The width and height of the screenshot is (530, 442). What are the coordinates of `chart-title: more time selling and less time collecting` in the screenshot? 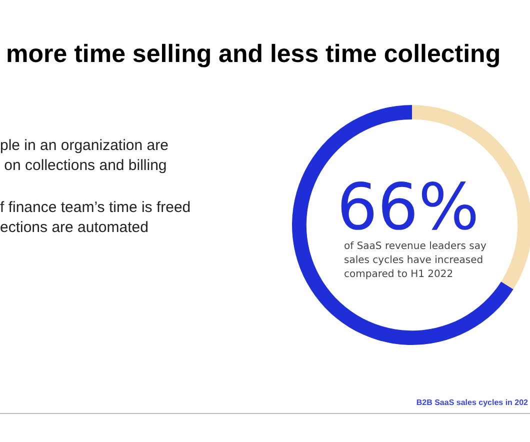 It's located at (253, 54).